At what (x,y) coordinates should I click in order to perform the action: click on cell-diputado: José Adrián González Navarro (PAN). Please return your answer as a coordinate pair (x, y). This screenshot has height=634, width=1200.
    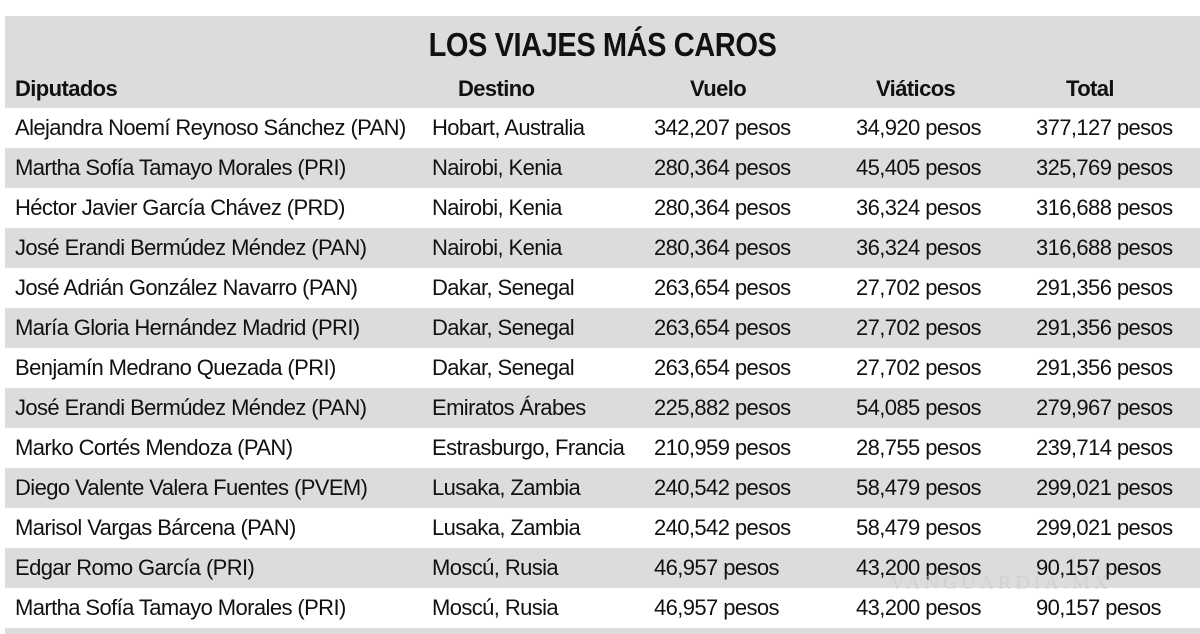
    Looking at the image, I should click on (186, 287).